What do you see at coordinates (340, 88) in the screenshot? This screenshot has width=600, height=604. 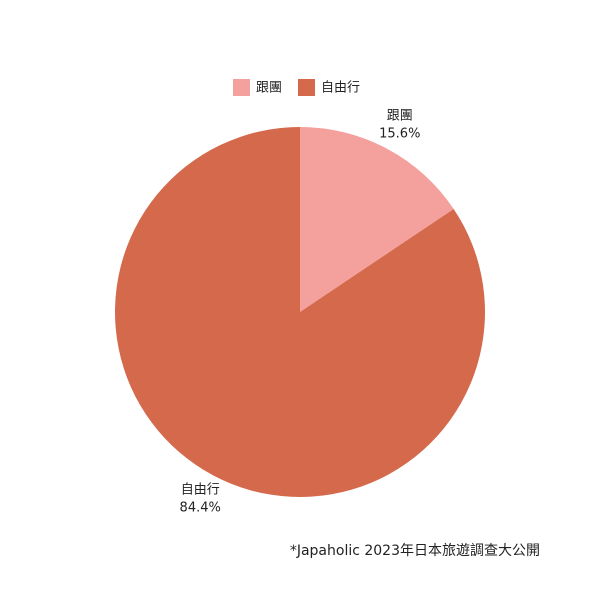 I see `legend-label: 自由行` at bounding box center [340, 88].